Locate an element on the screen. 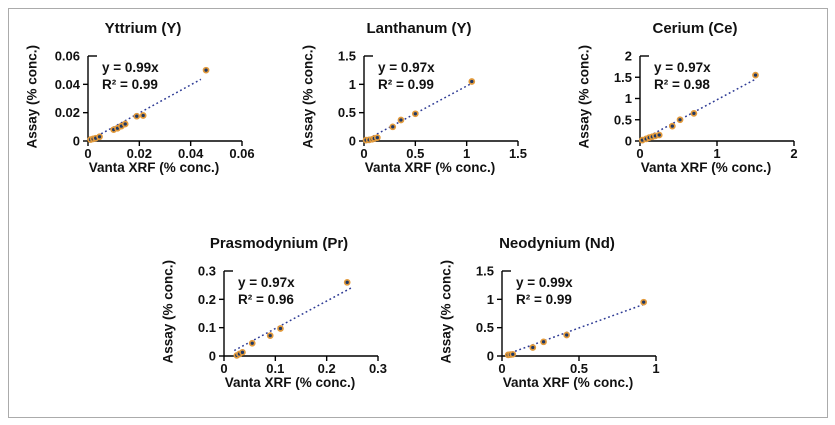 The height and width of the screenshot is (425, 835). plot-area: 0 0.02 0.04 0.06 0 0.02 0.04 0.06 is located at coordinates (148, 111).